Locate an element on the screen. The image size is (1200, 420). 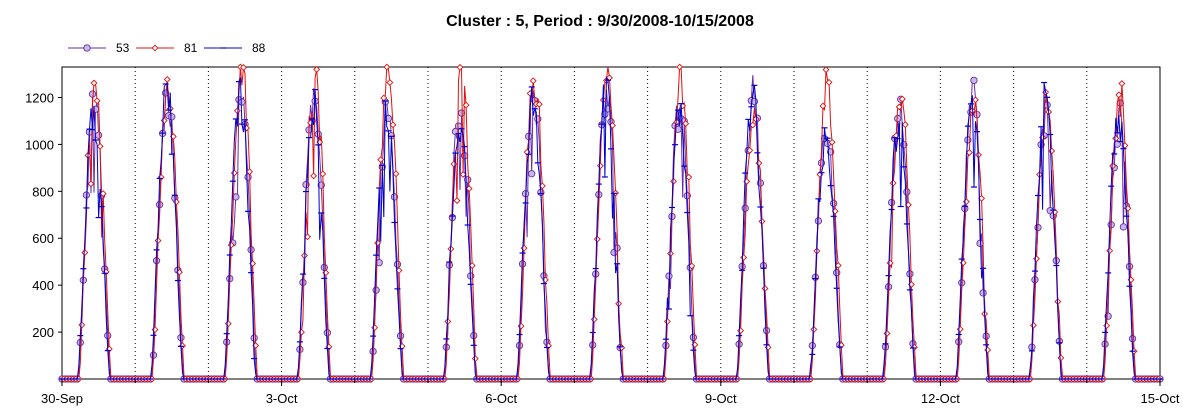
x-tick-label: 3-Oct is located at coordinates (282, 398).